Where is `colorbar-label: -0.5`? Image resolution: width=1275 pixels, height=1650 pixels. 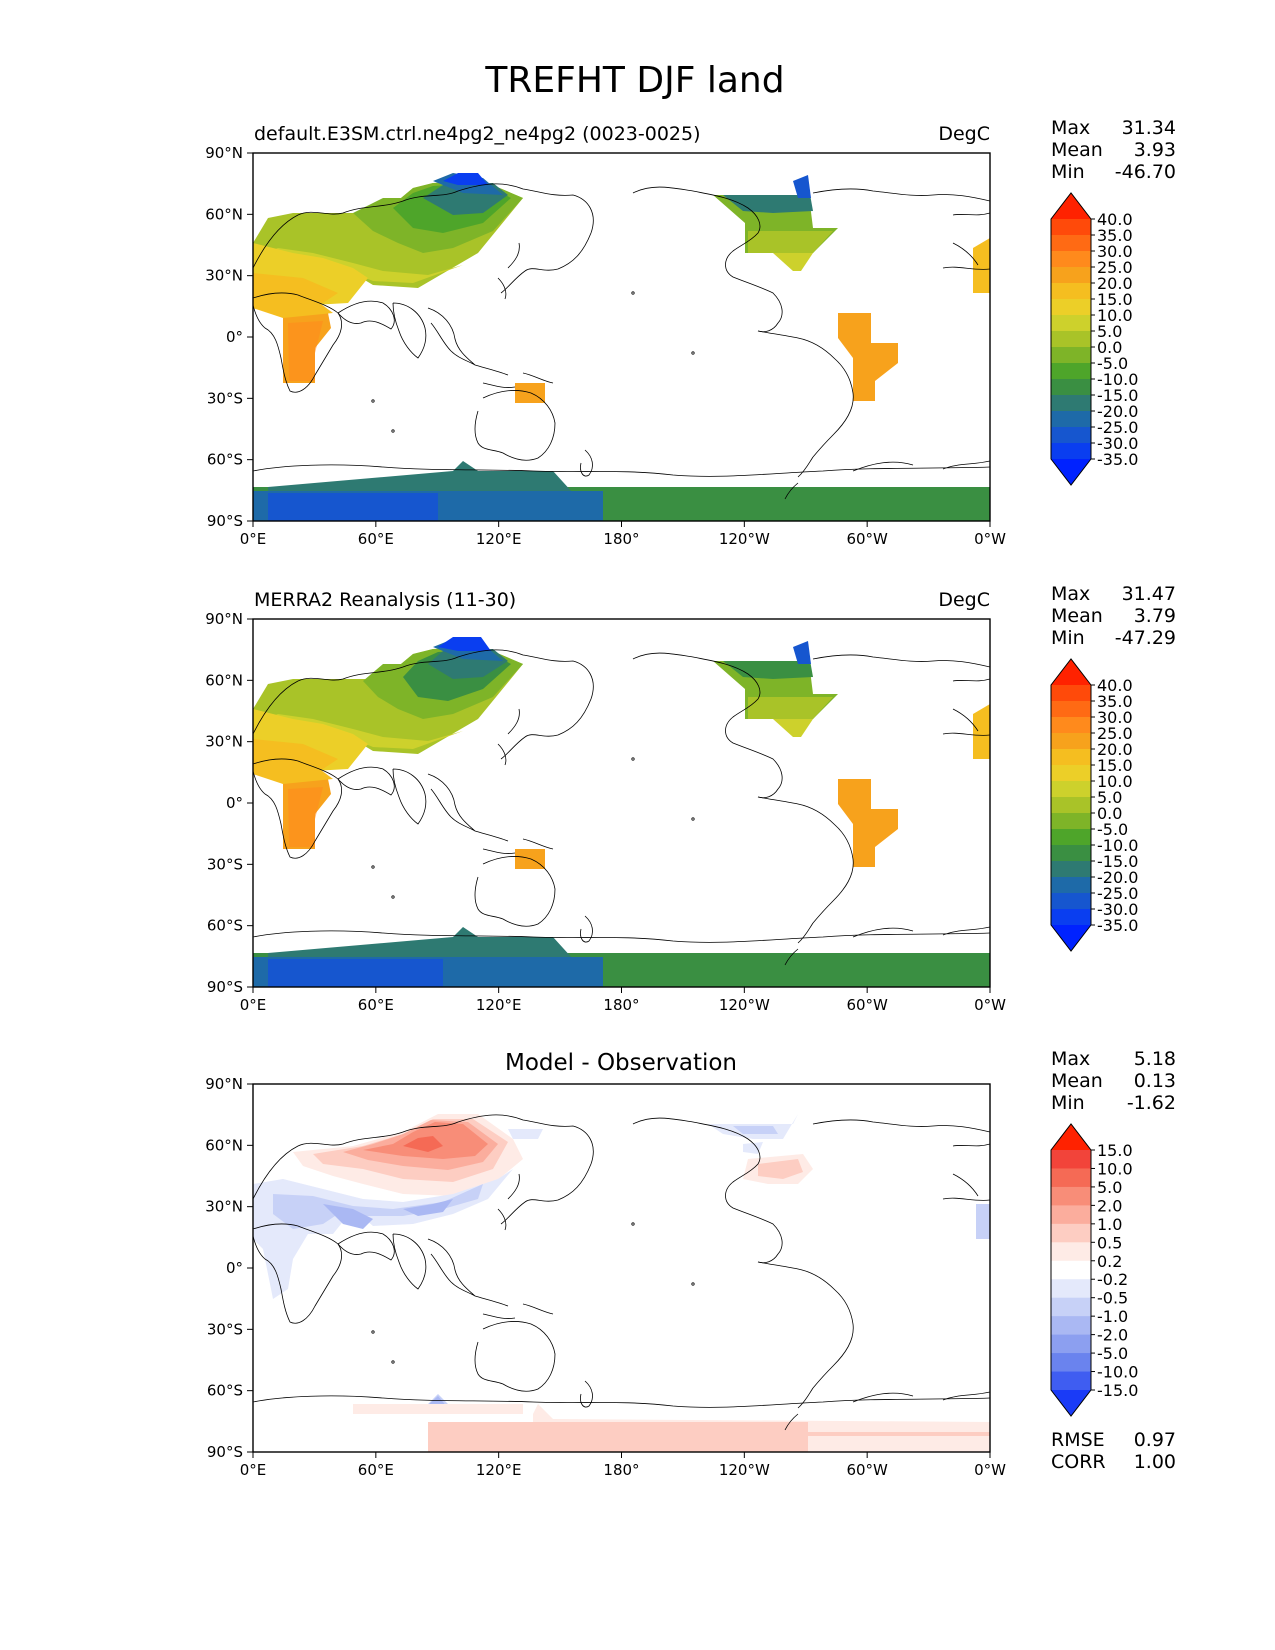 colorbar-label: -0.5 is located at coordinates (1112, 1298).